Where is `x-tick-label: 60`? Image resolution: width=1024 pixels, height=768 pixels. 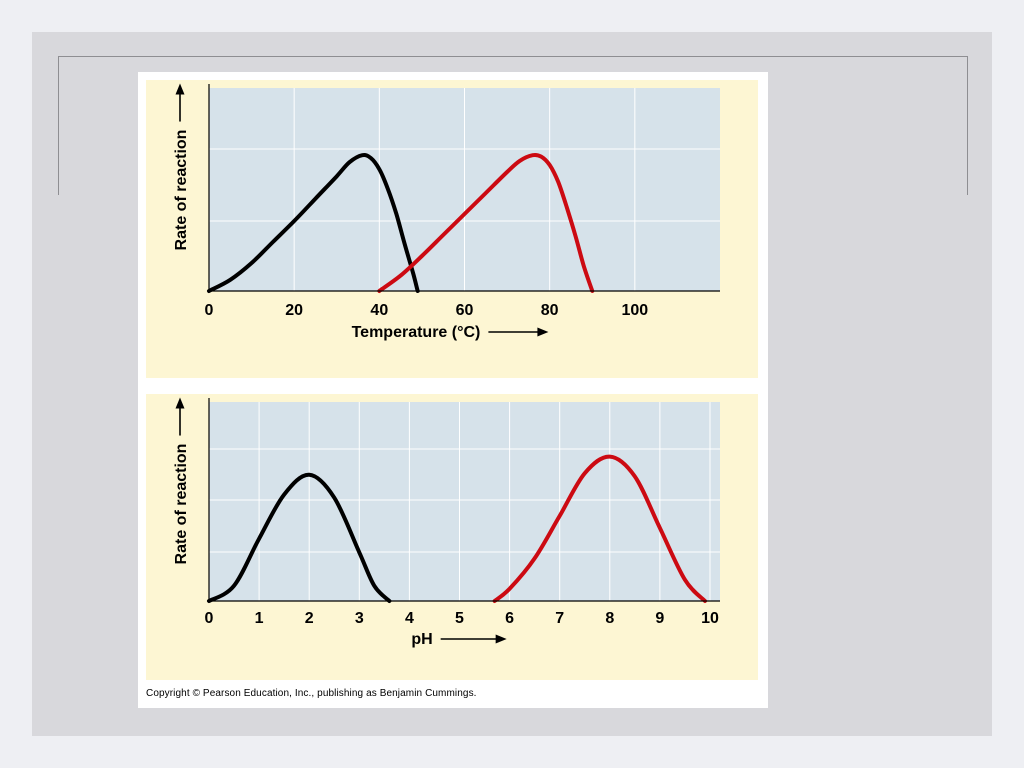 x-tick-label: 60 is located at coordinates (465, 310).